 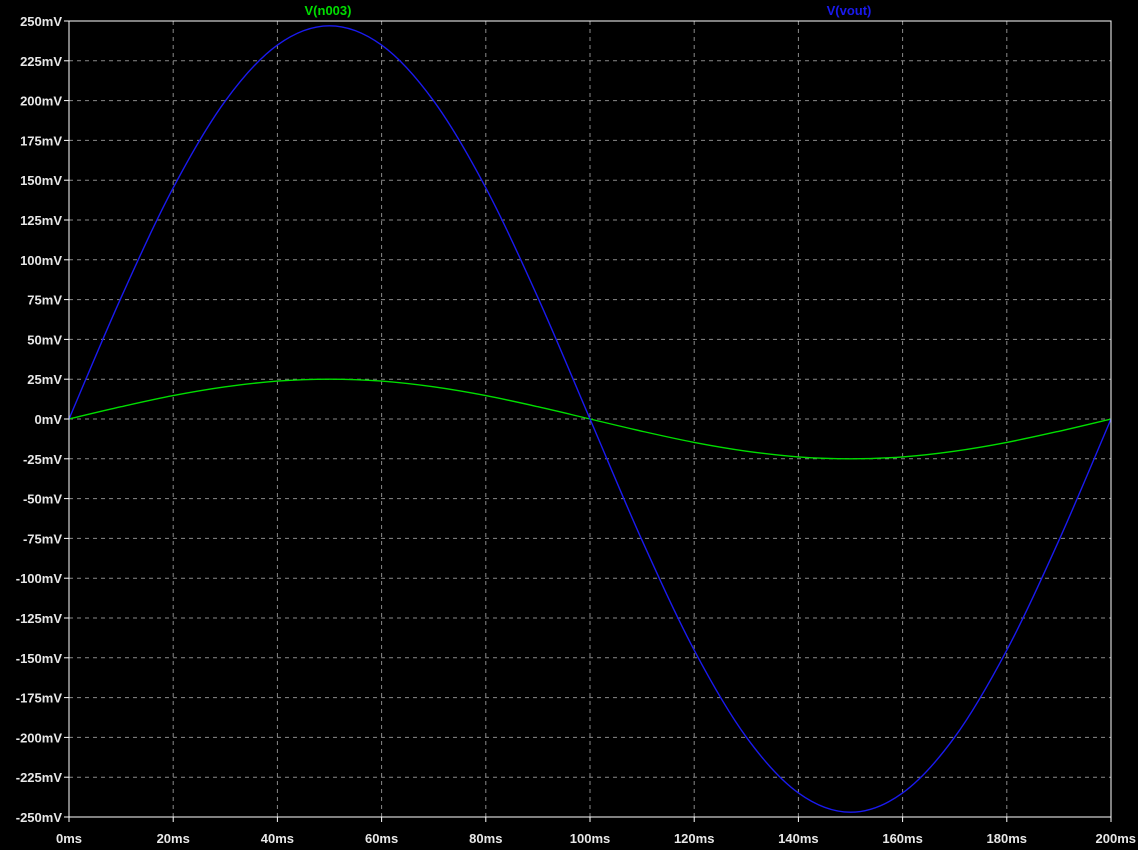 I want to click on y-tick-label: 175mV, so click(x=41, y=140).